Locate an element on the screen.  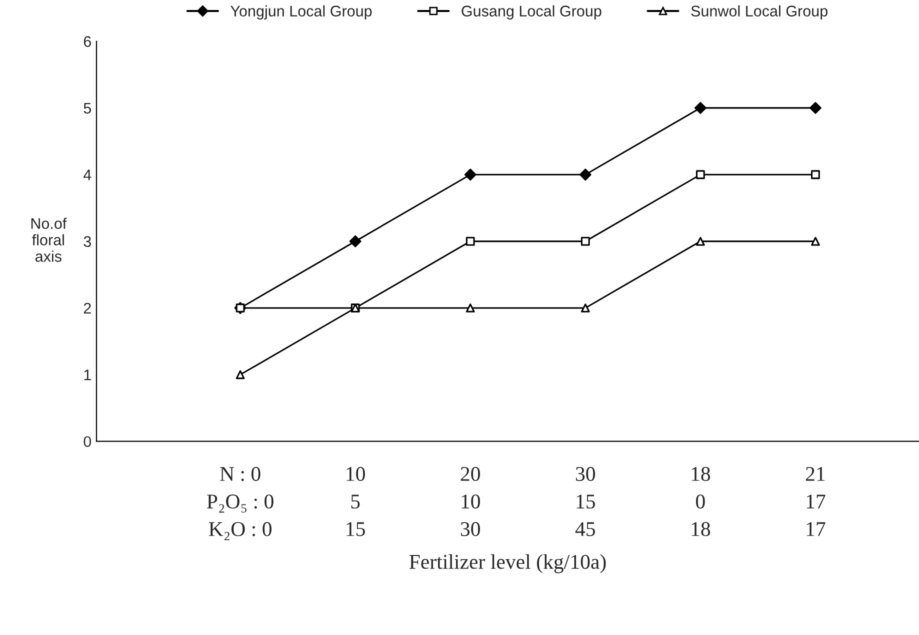
x-tick-label: 30 15 45 is located at coordinates (585, 501).